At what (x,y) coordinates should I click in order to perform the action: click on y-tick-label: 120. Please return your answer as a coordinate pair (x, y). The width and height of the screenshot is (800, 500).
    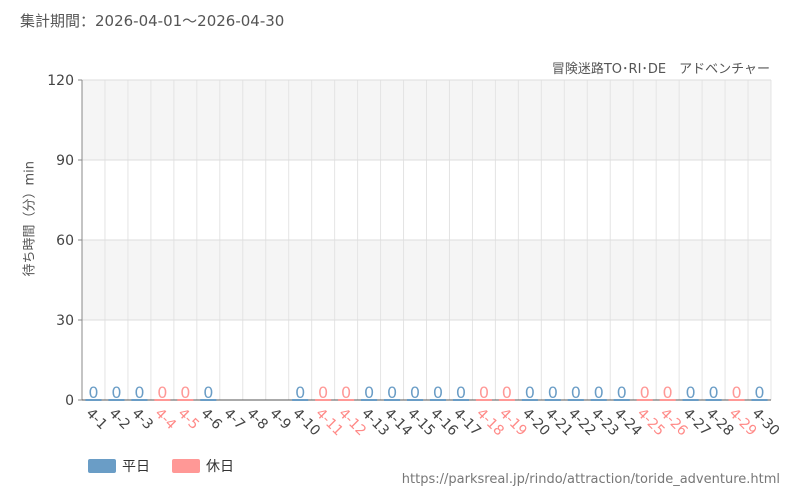
    Looking at the image, I should click on (60, 81).